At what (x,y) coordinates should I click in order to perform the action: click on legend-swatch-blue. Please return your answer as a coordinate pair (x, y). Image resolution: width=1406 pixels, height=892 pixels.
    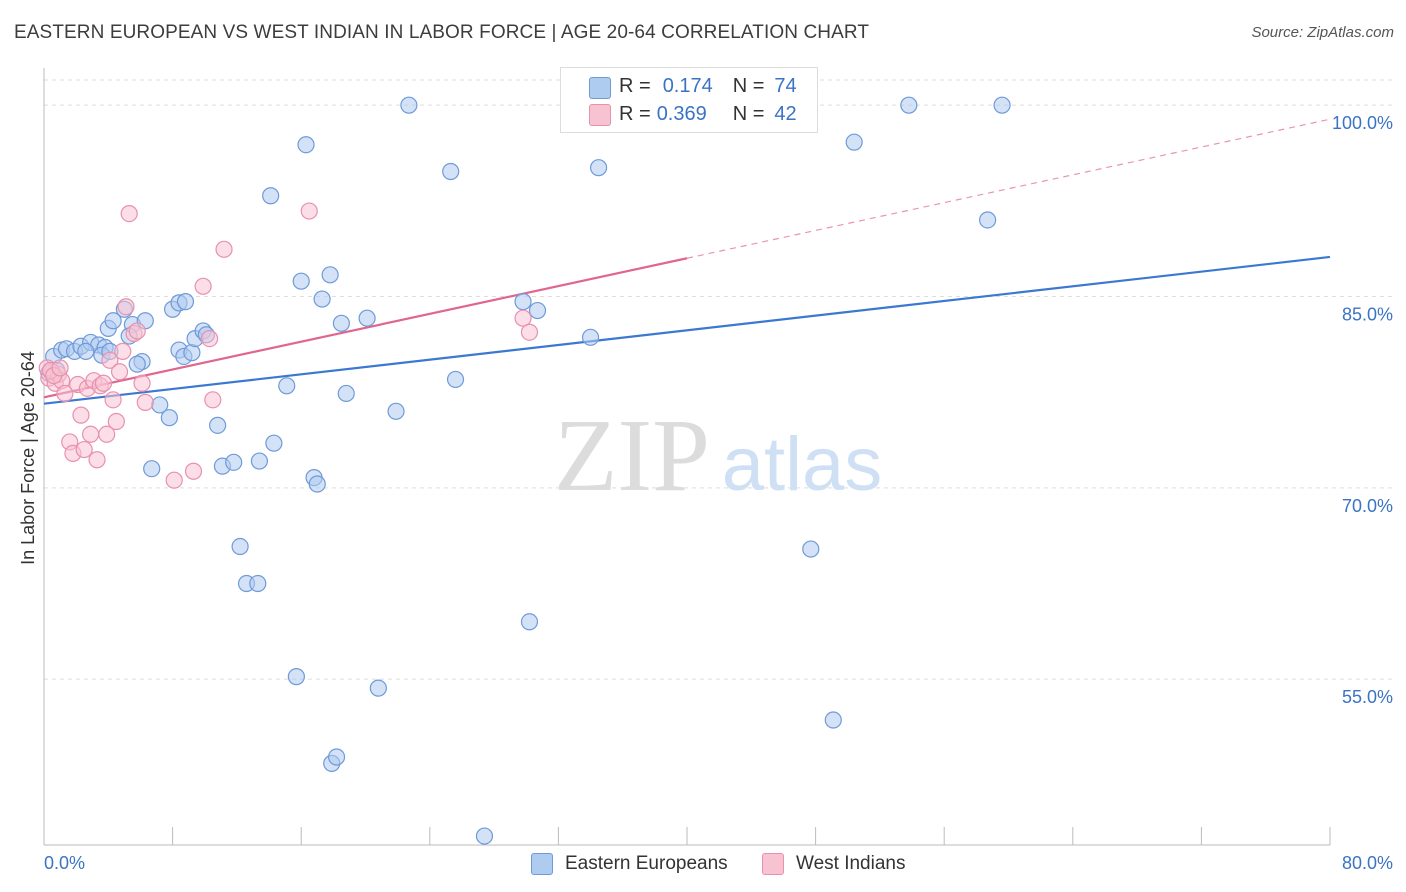
    Looking at the image, I should click on (600, 88).